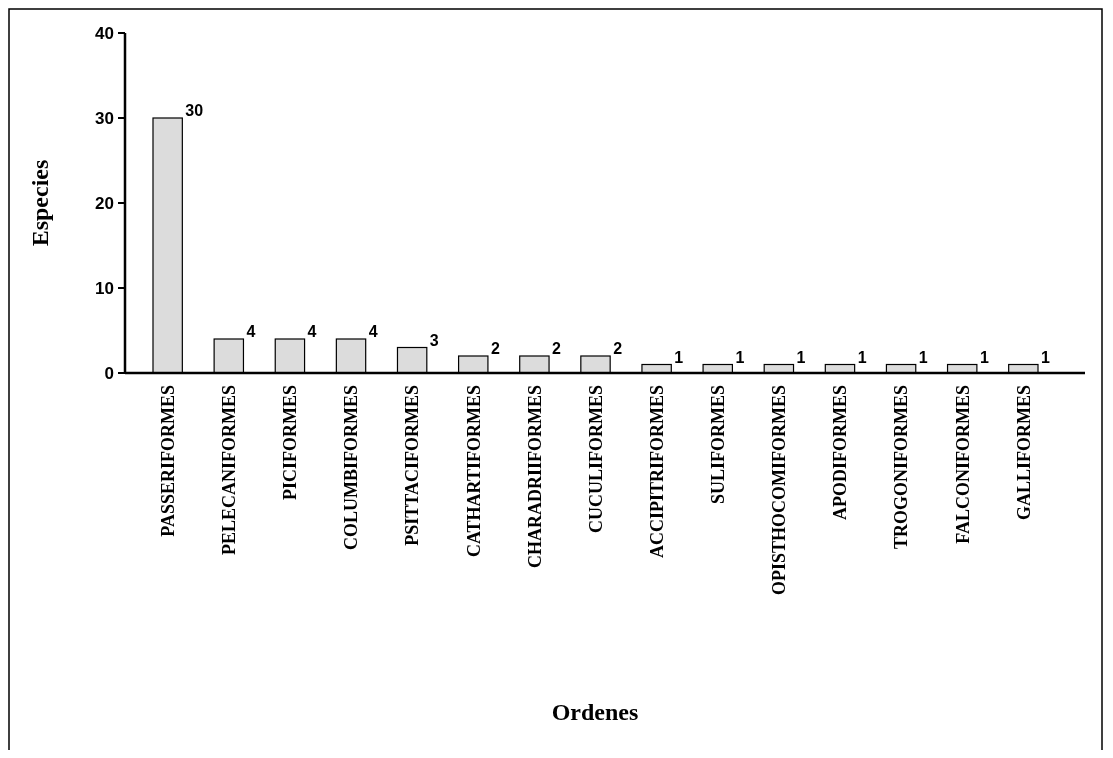  I want to click on y-axis-title: Especies, so click(40, 203).